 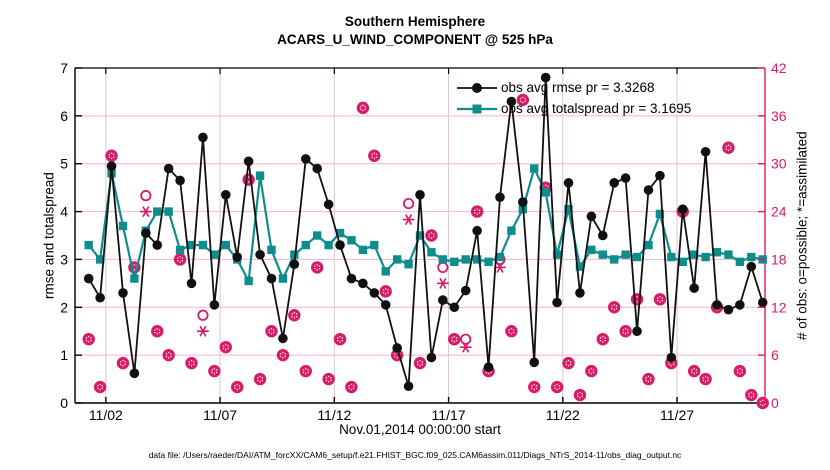 I want to click on svg-text: 11/22, so click(x=563, y=415).